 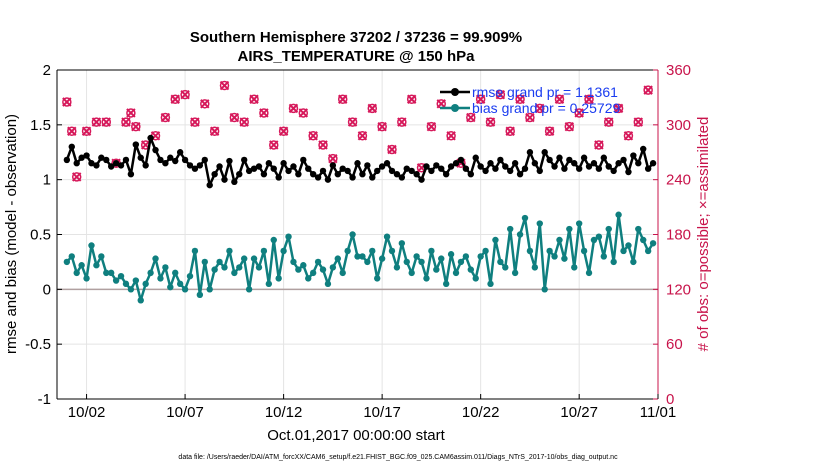 What do you see at coordinates (455, 108) in the screenshot?
I see `legend-bias-marker` at bounding box center [455, 108].